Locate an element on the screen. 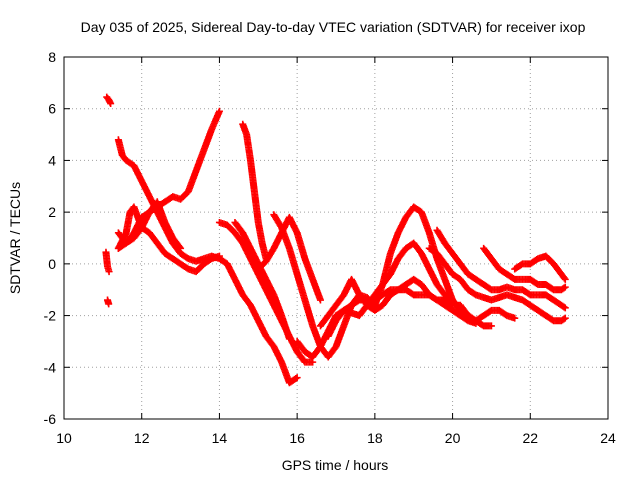 Image resolution: width=640 pixels, height=480 pixels. x-tick-label: 14 is located at coordinates (220, 438).